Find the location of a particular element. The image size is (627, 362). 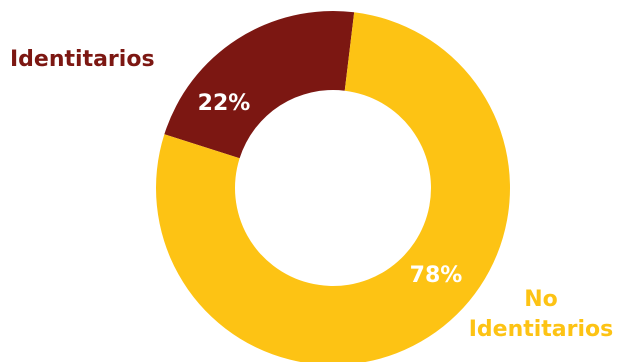

legend-label-no-identitarios: No Identitarios is located at coordinates (541, 315).